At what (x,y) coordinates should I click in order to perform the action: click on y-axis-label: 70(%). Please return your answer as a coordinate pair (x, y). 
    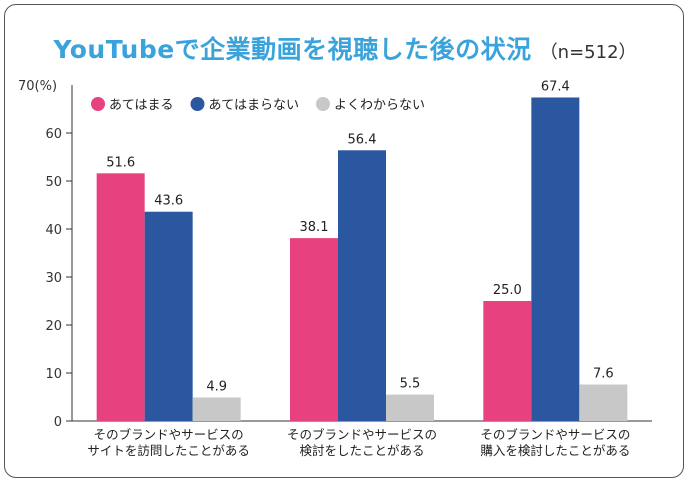
    Looking at the image, I should click on (37, 86).